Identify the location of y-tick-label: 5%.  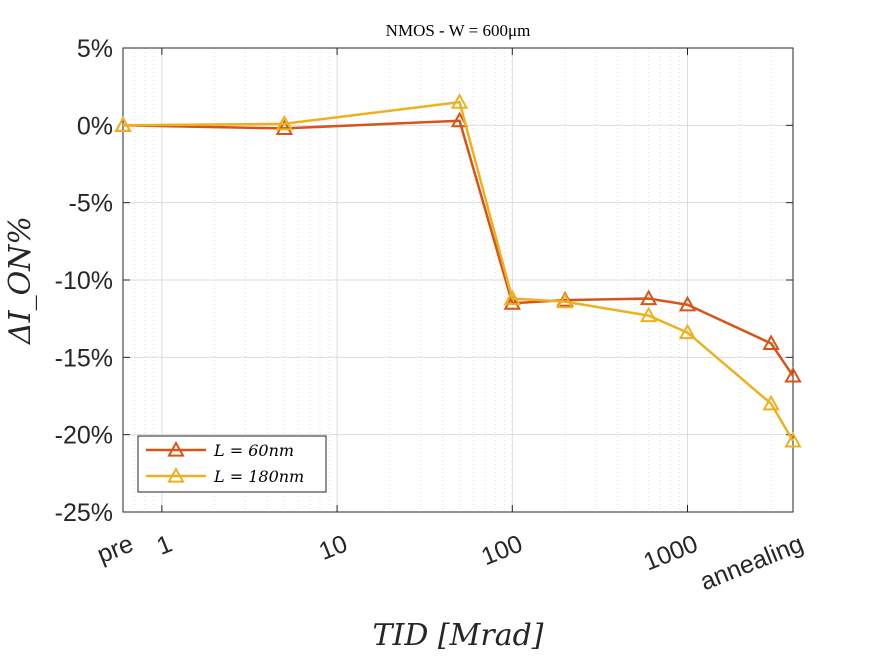
(95, 49).